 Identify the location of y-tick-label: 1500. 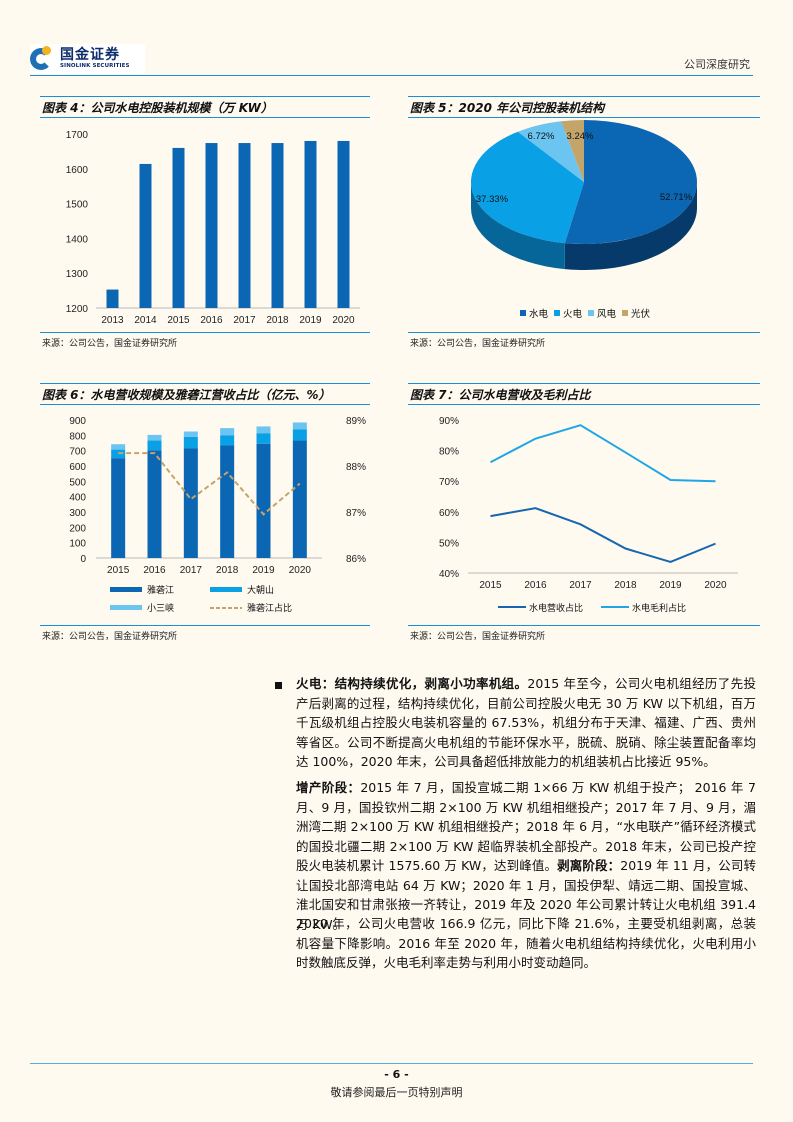
(77, 205).